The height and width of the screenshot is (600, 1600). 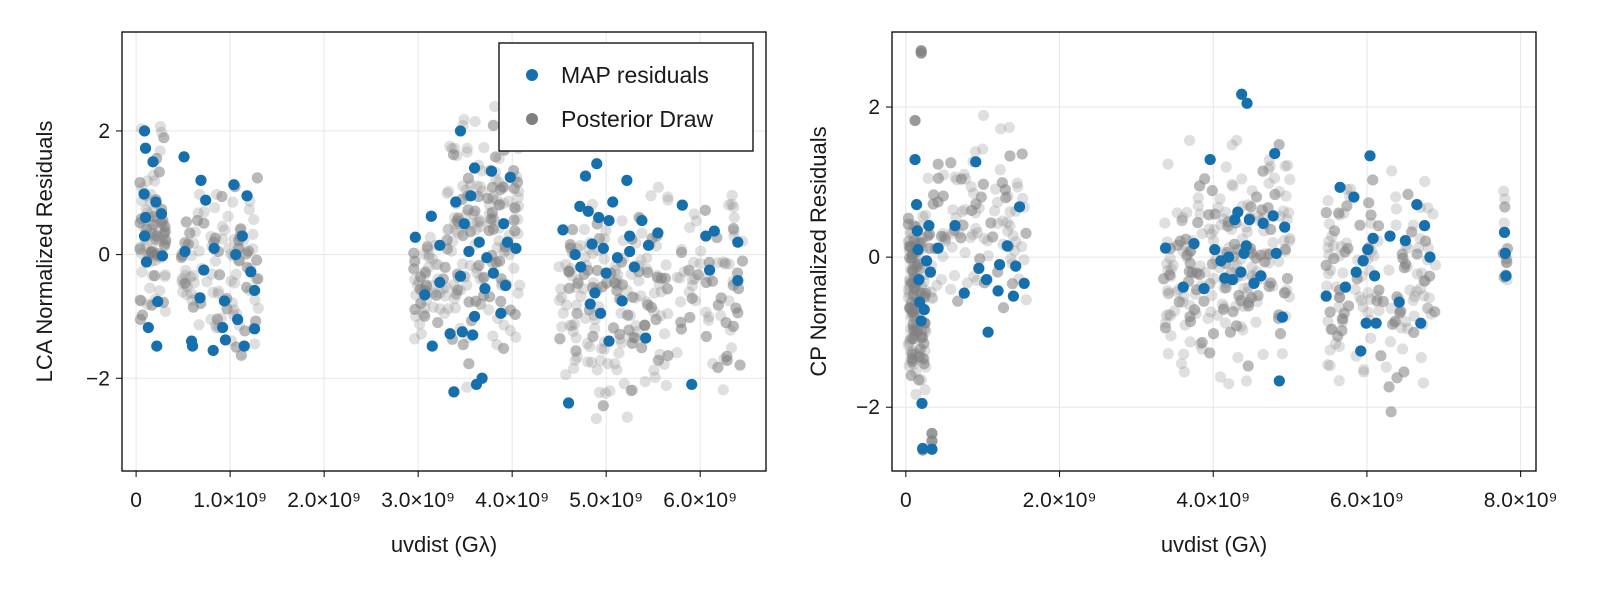 What do you see at coordinates (324, 500) in the screenshot?
I see `x-tick-label: 2.0×10⁹` at bounding box center [324, 500].